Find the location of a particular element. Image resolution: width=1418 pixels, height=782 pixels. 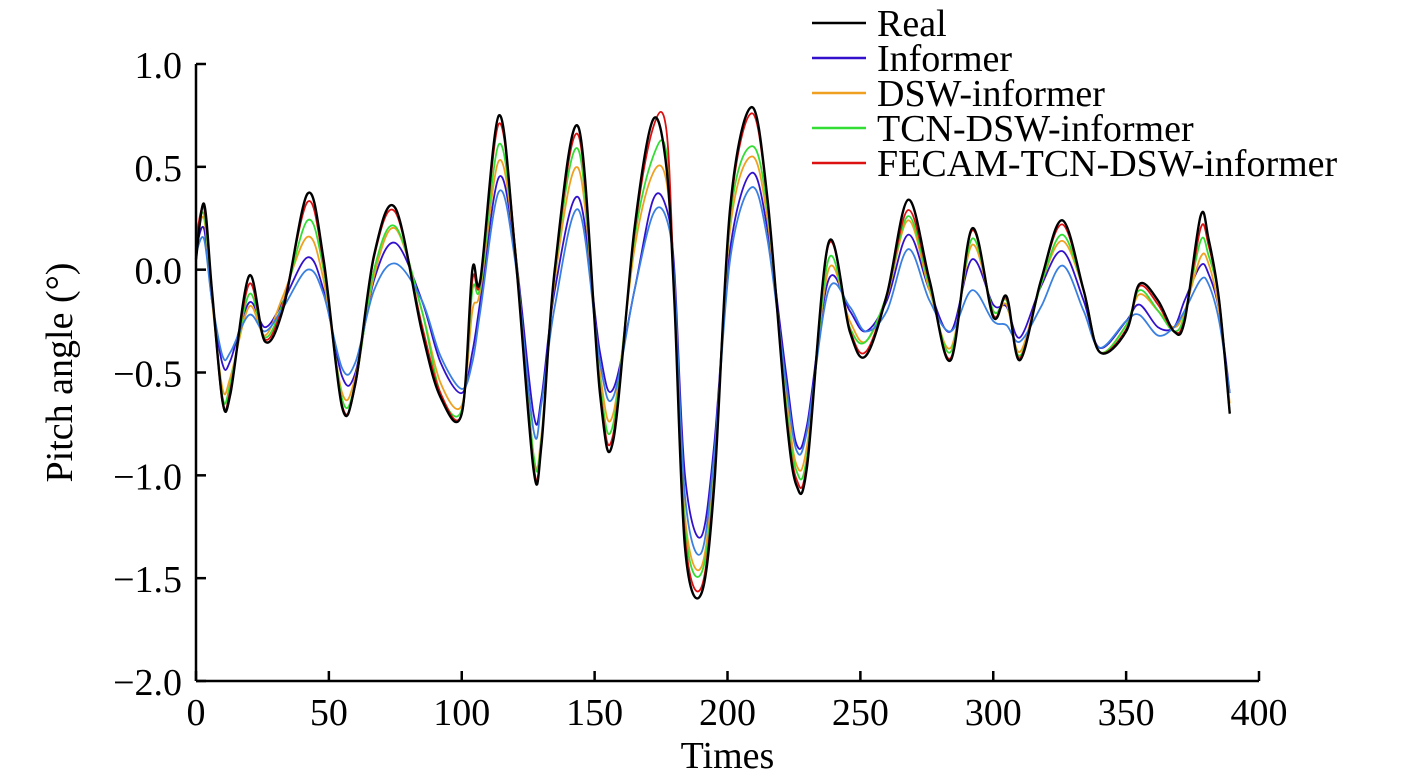

legend-label: DSW-informer is located at coordinates (991, 94).